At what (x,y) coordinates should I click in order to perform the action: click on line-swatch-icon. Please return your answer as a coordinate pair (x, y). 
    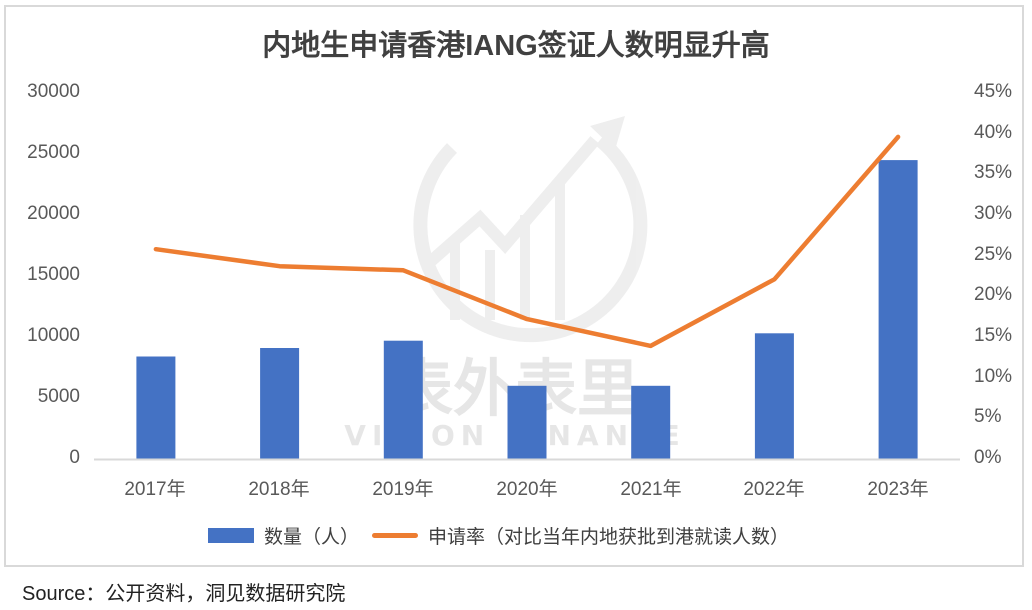
    Looking at the image, I should click on (395, 535).